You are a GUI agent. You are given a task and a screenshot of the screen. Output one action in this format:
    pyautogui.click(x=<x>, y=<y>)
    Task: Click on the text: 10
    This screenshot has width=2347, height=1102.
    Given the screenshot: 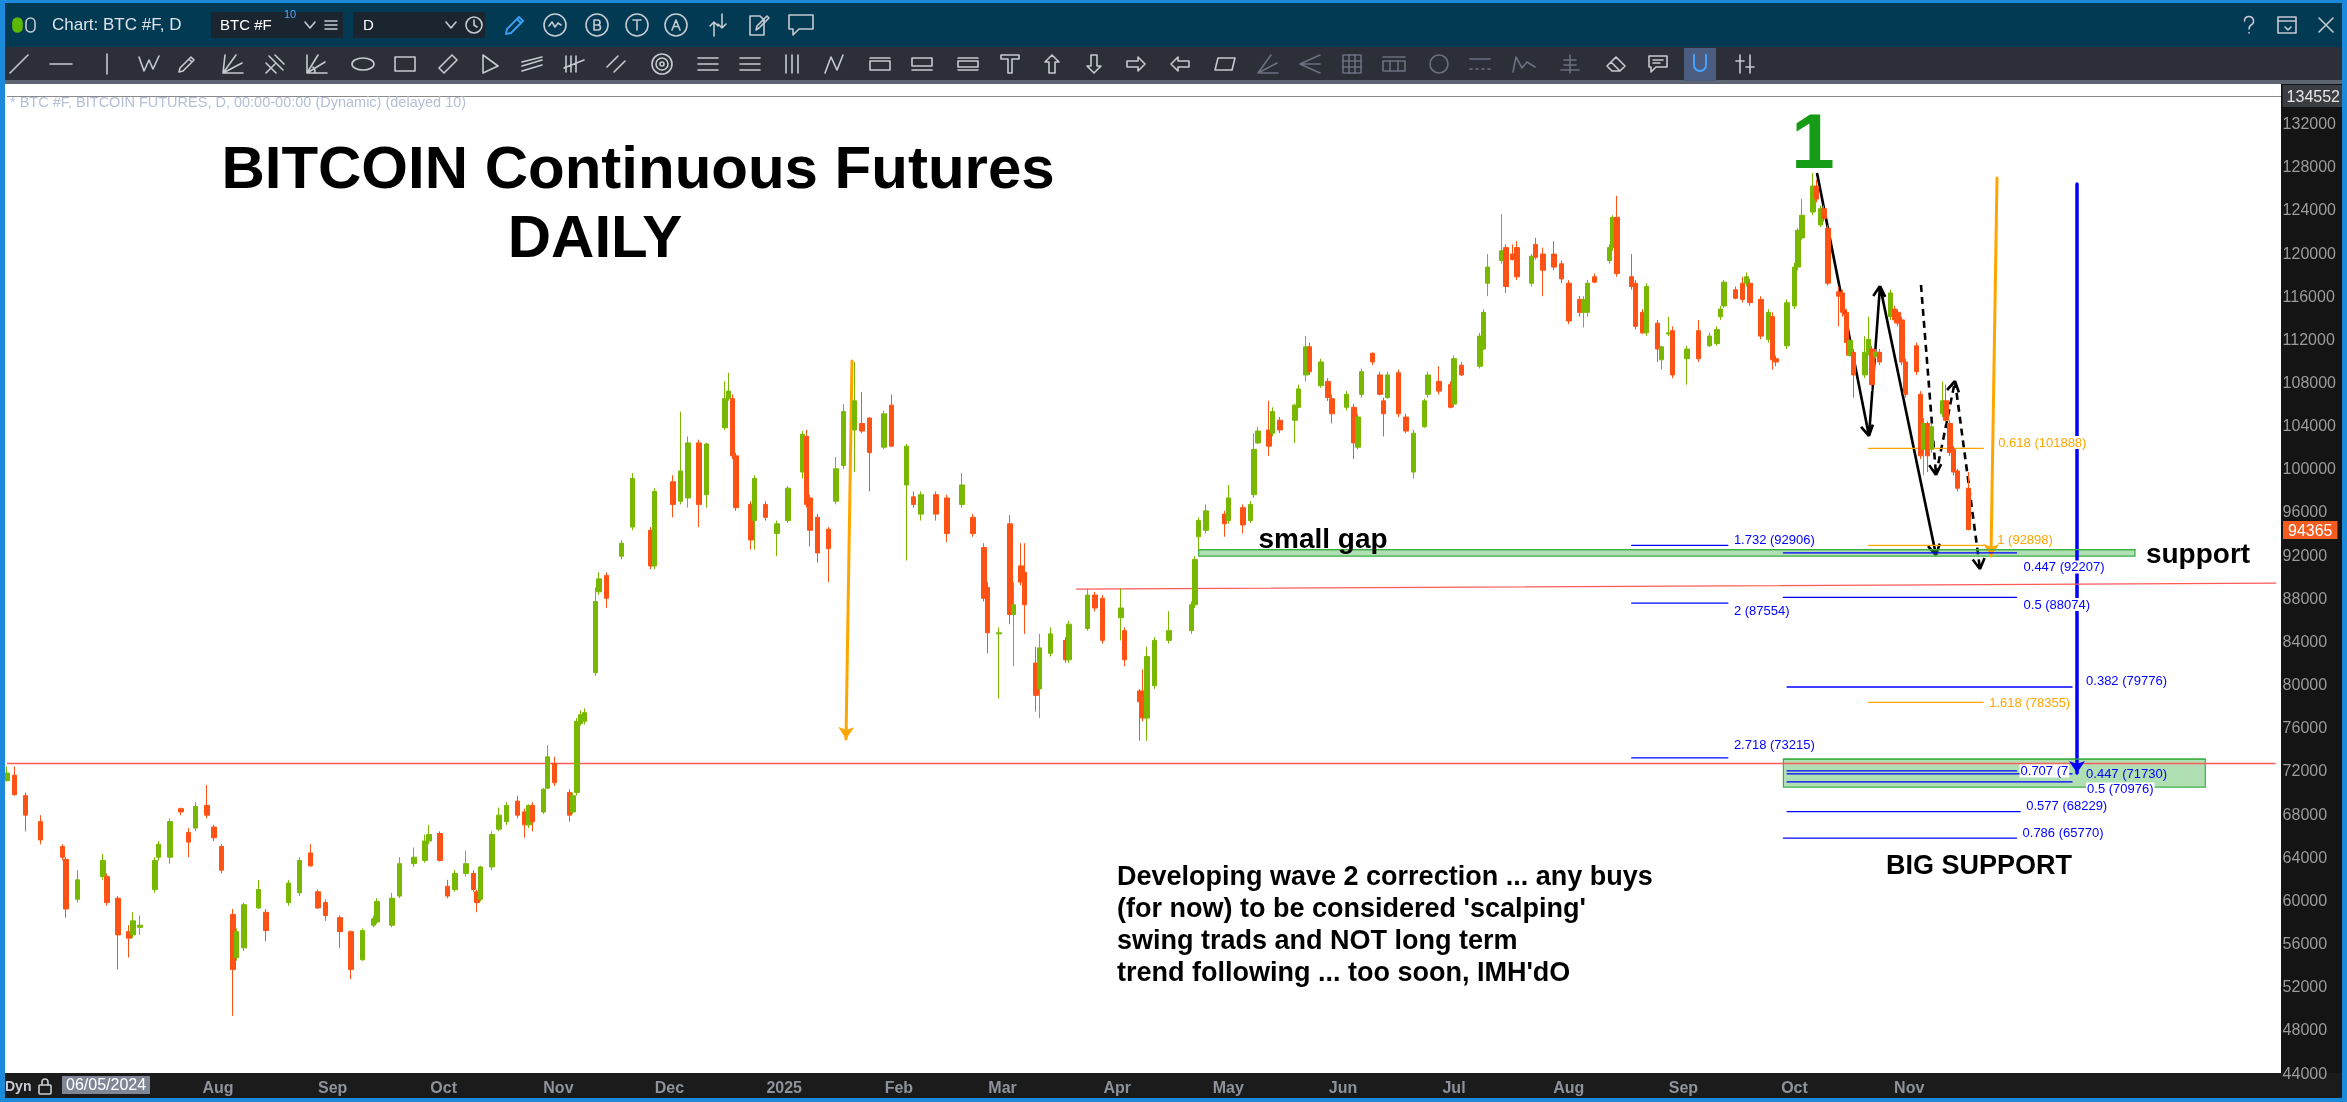 What is the action you would take?
    pyautogui.click(x=290, y=14)
    